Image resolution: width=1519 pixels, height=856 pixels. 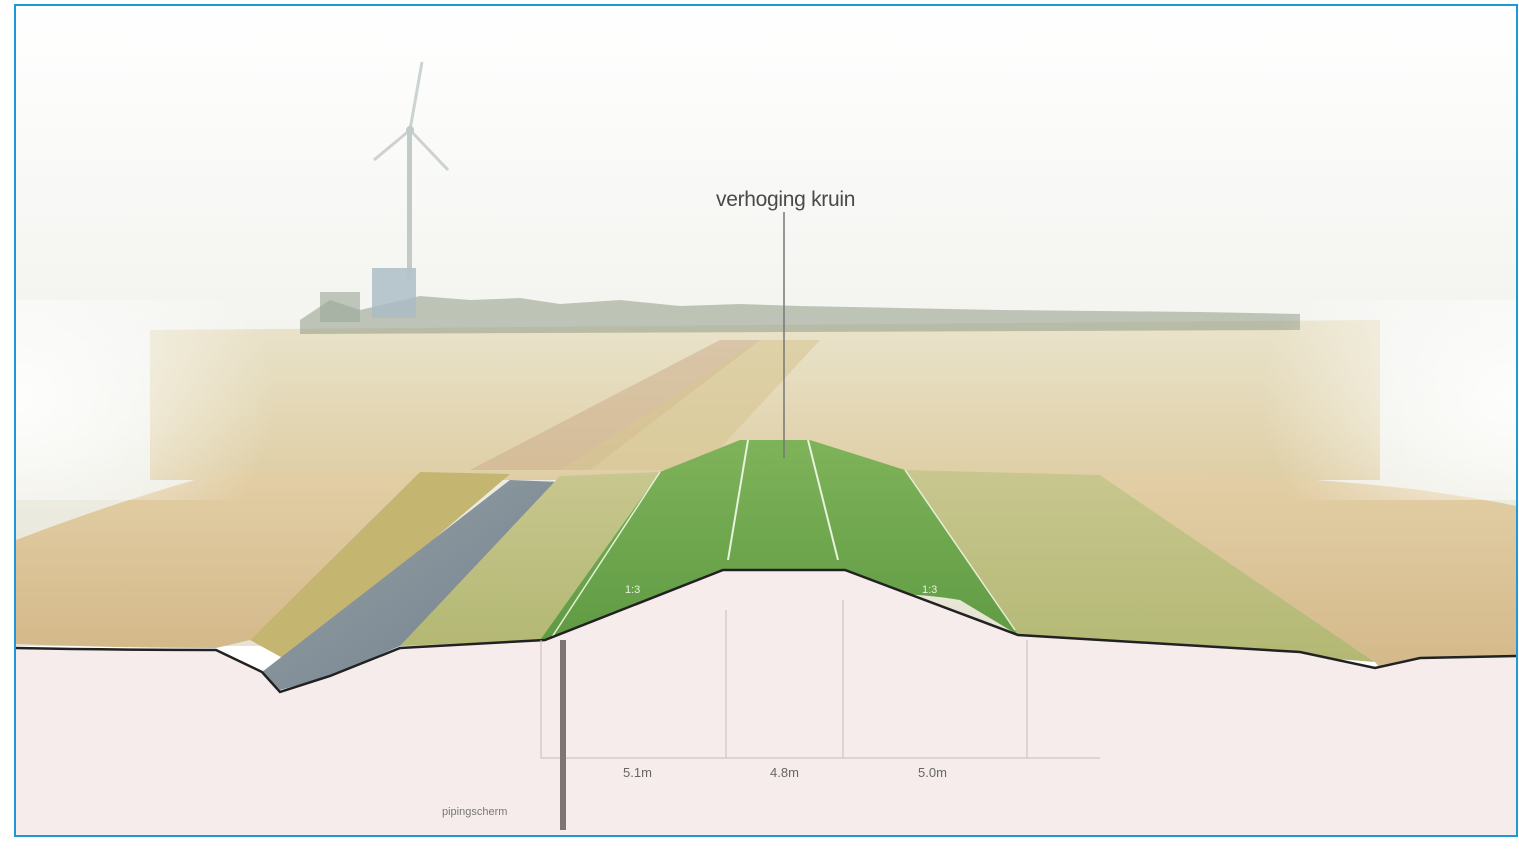 What do you see at coordinates (340, 307) in the screenshot?
I see `building` at bounding box center [340, 307].